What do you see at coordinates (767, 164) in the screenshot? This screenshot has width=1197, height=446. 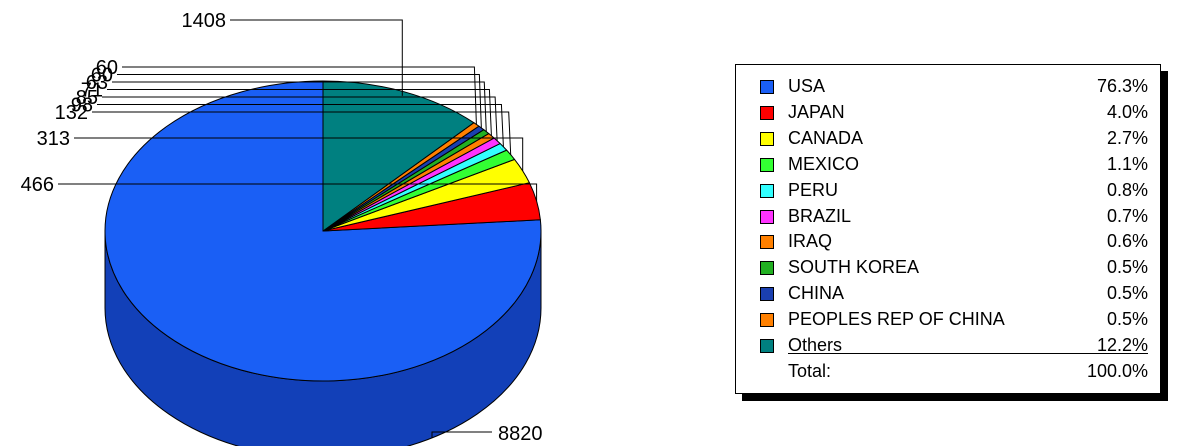 I see `legend-swatch-mexico` at bounding box center [767, 164].